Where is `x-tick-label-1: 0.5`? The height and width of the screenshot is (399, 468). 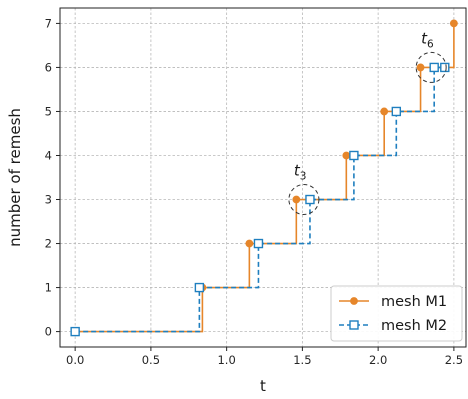 x-tick-label-1: 0.5 is located at coordinates (151, 360).